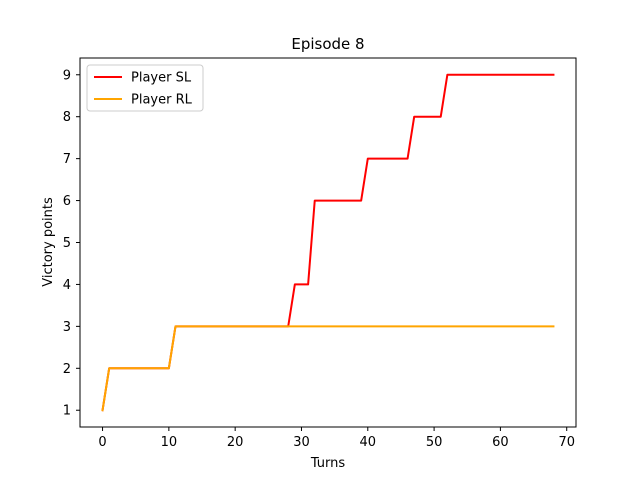 The width and height of the screenshot is (640, 480). I want to click on legend-label-2: Player RL, so click(162, 100).